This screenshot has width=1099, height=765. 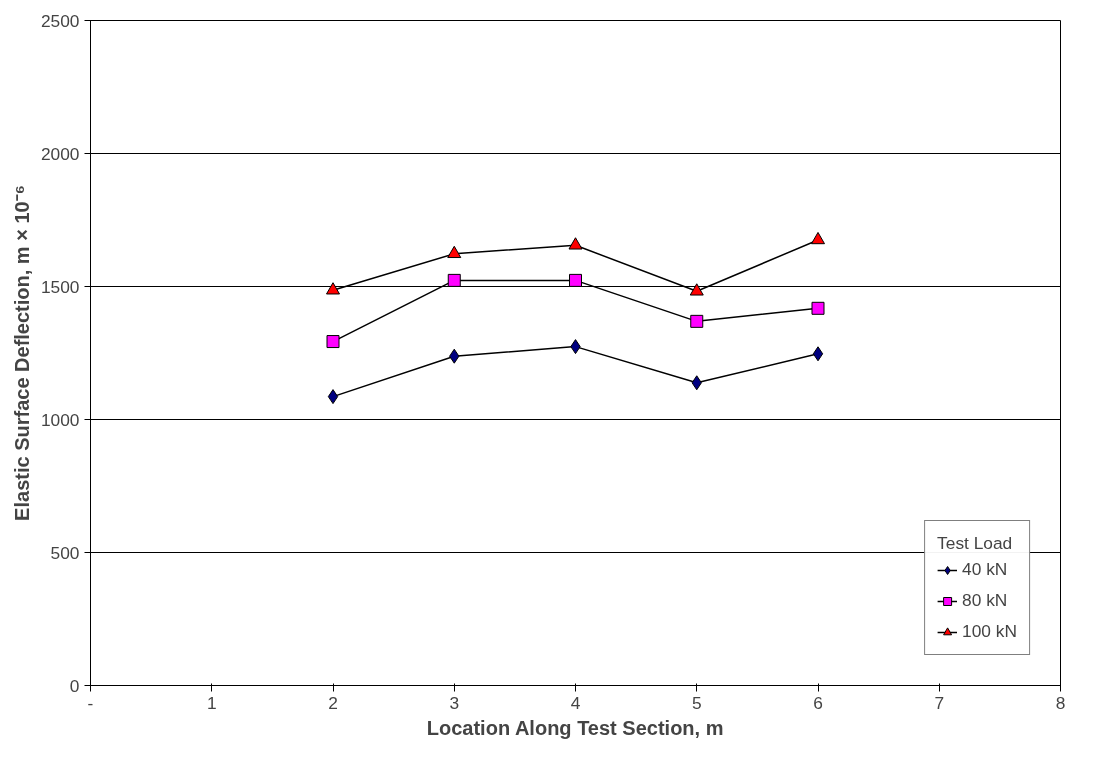 I want to click on x-tick-label: 6, so click(x=818, y=702).